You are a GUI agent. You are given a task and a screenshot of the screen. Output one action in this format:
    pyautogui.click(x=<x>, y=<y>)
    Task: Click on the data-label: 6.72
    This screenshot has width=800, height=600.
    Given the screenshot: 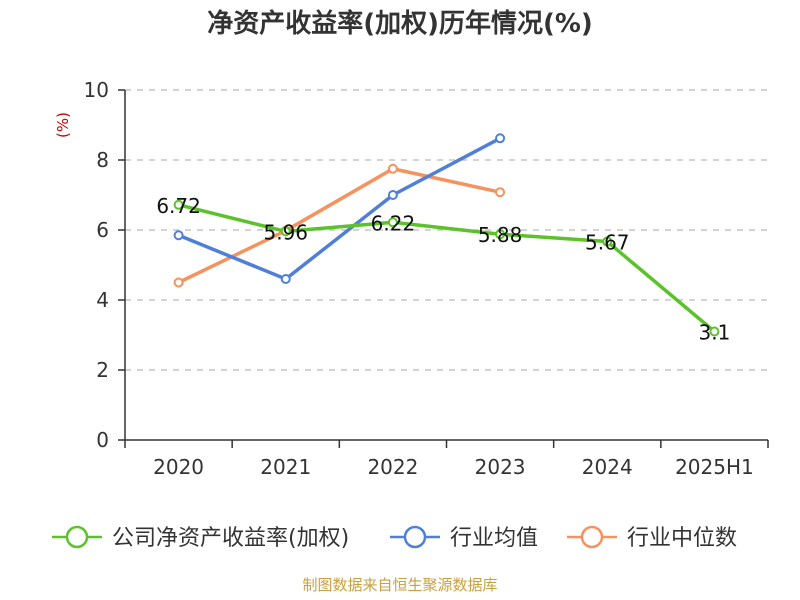 What is the action you would take?
    pyautogui.click(x=178, y=206)
    